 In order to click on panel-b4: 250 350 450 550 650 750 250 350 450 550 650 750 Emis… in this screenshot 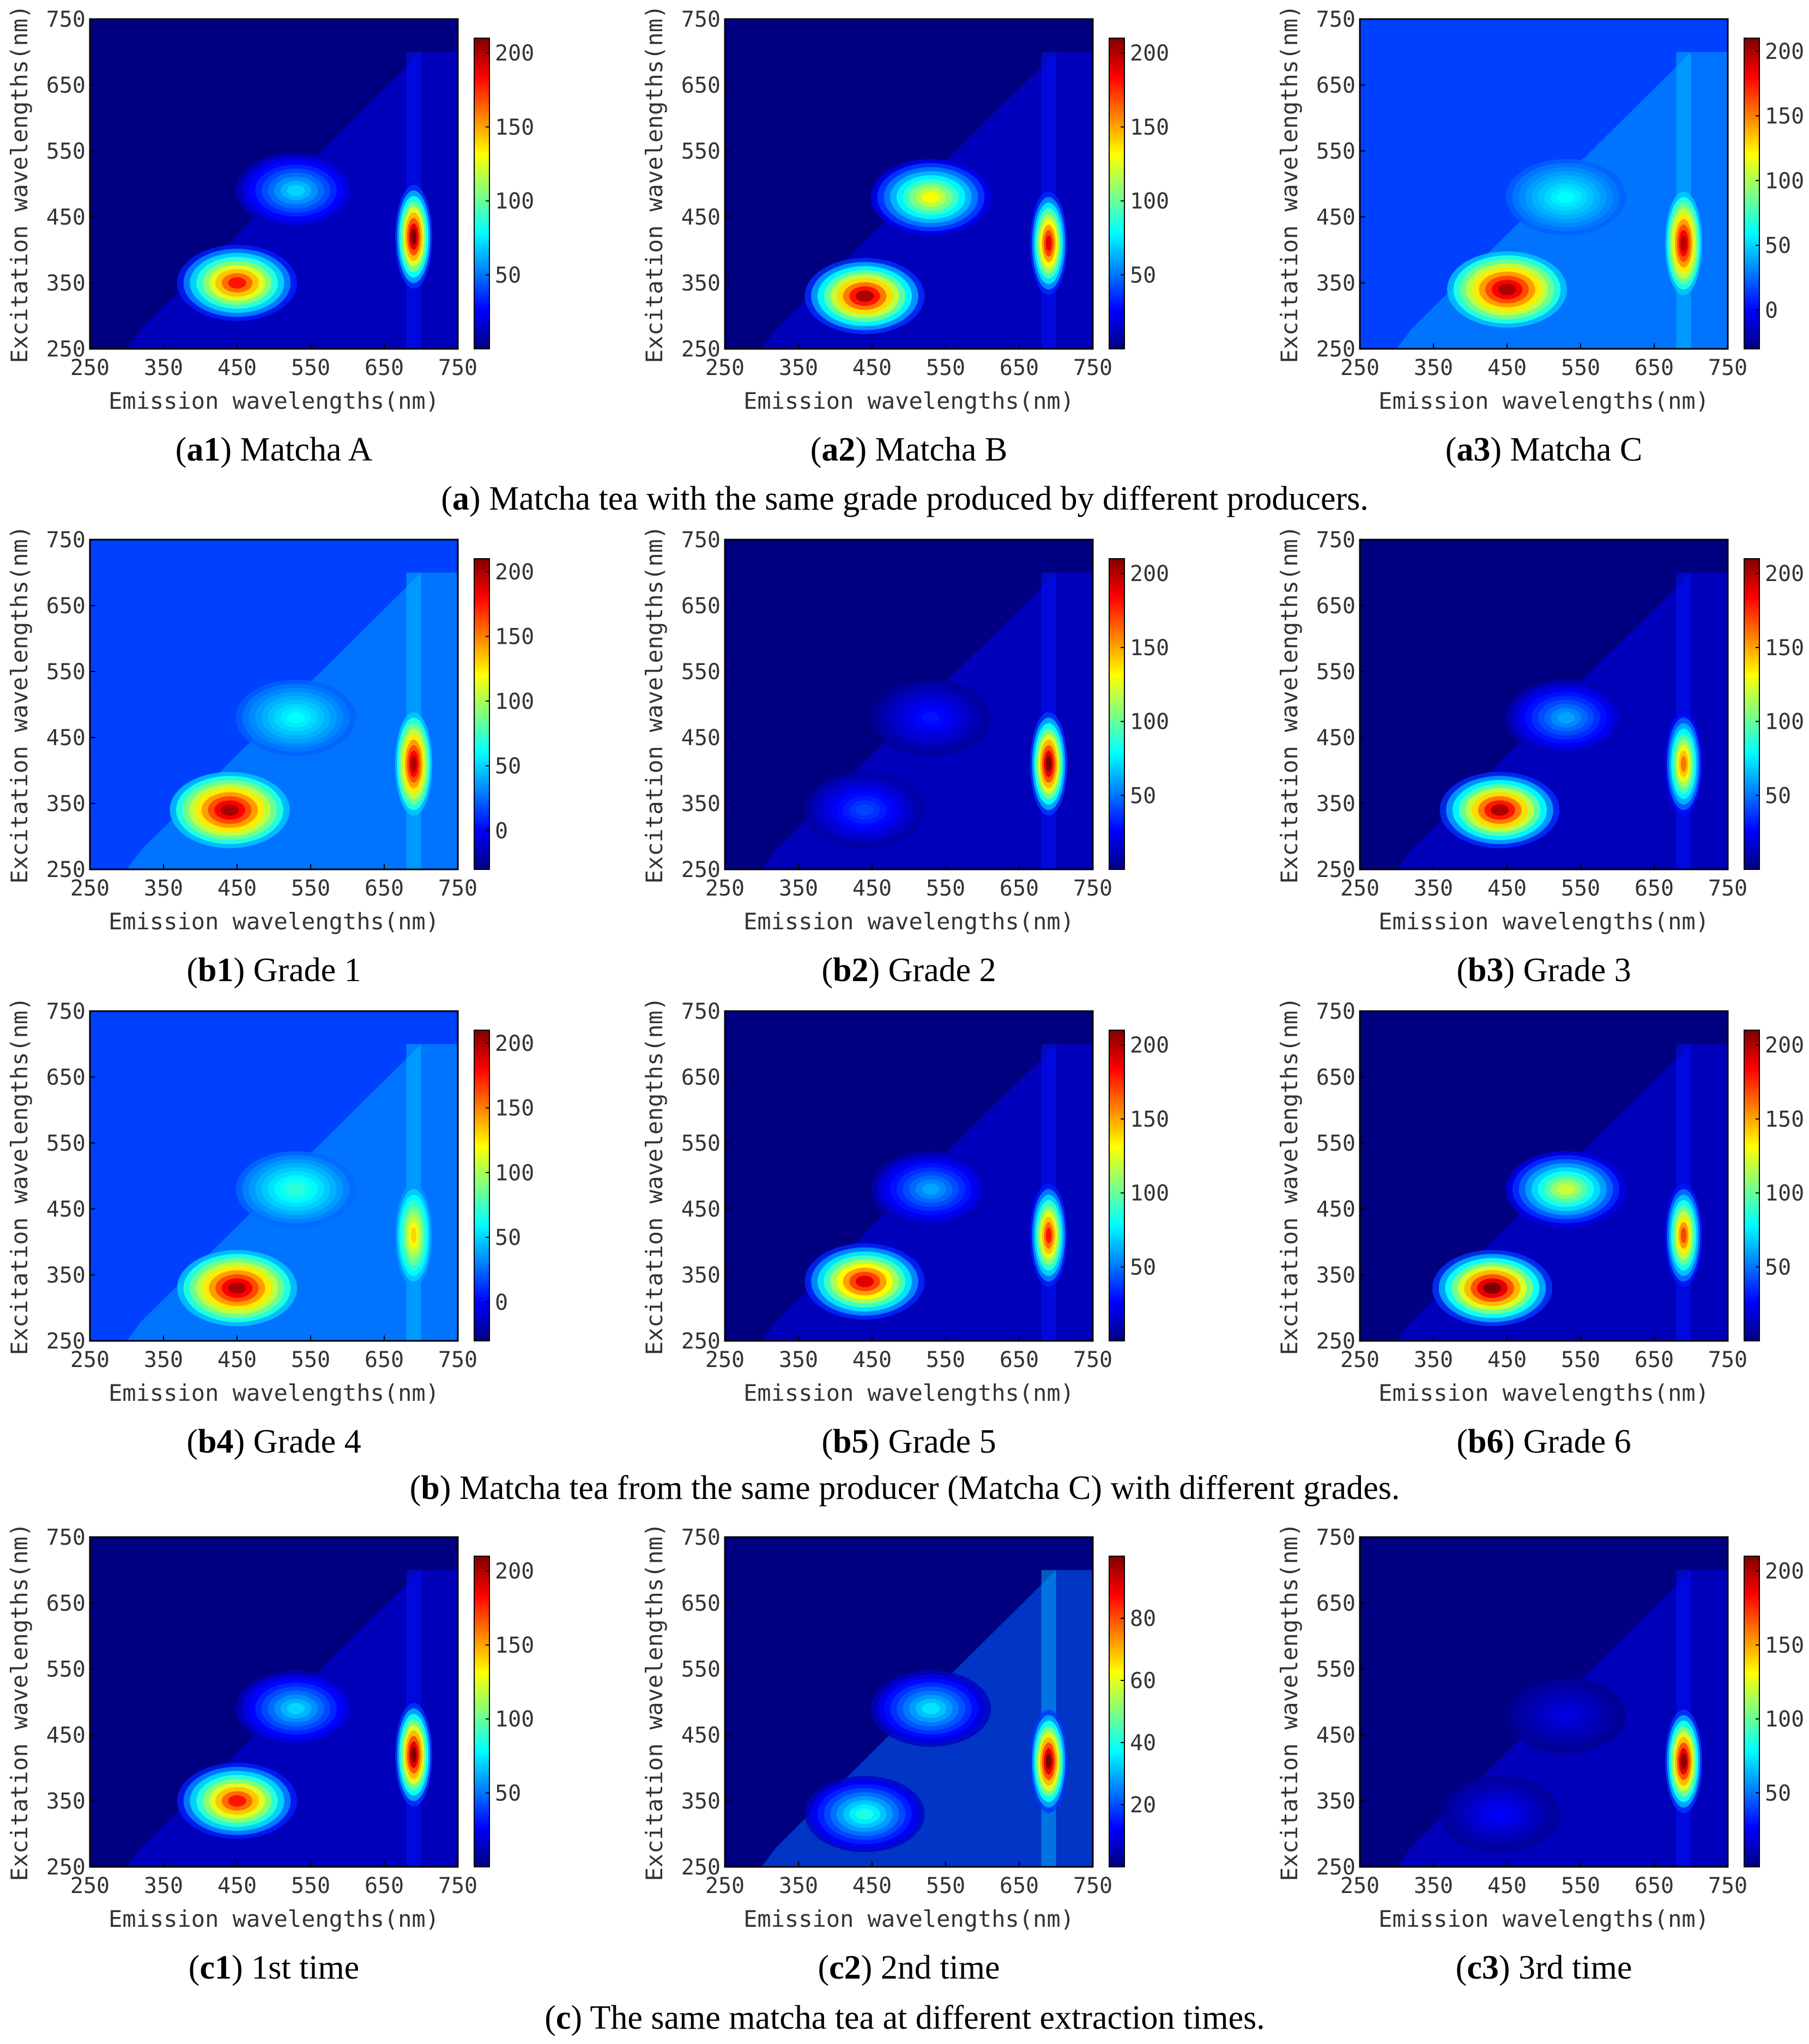, I will do `click(270, 1228)`.